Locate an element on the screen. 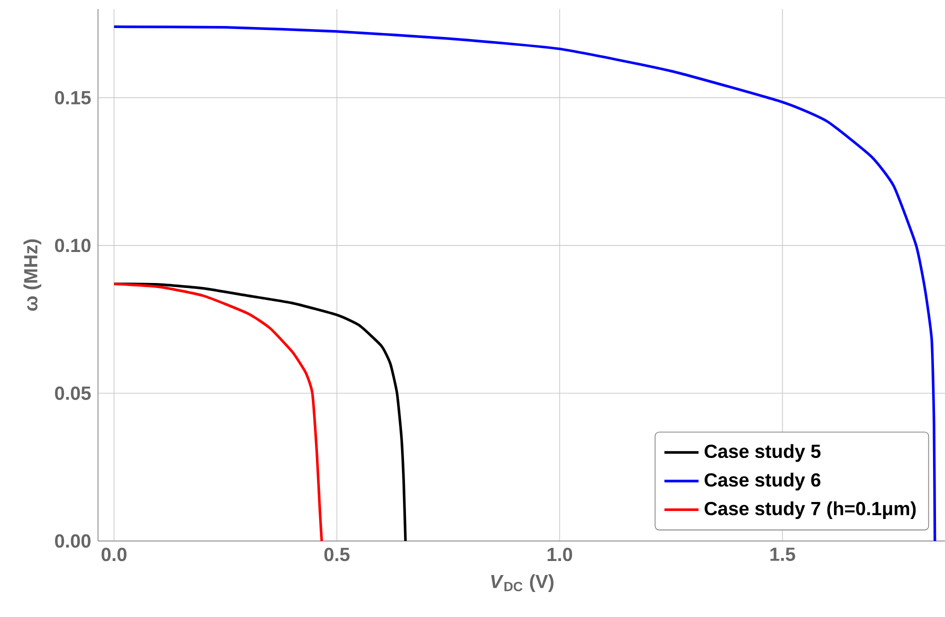 This screenshot has width=945, height=617. x-tick-label: 0.0 is located at coordinates (114, 555).